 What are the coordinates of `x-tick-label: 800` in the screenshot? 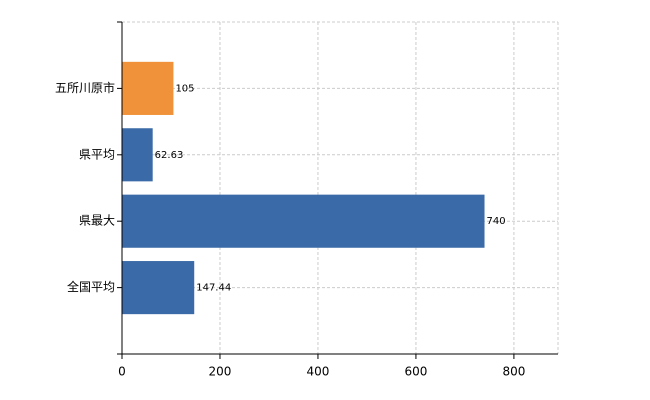 It's located at (513, 372).